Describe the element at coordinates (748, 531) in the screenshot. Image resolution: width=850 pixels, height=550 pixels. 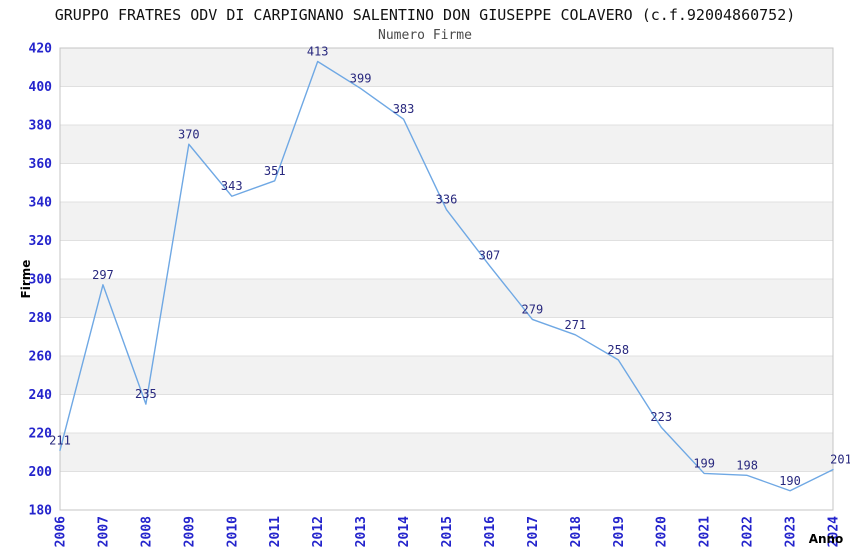
I see `x-tick-label: 2022` at that location.